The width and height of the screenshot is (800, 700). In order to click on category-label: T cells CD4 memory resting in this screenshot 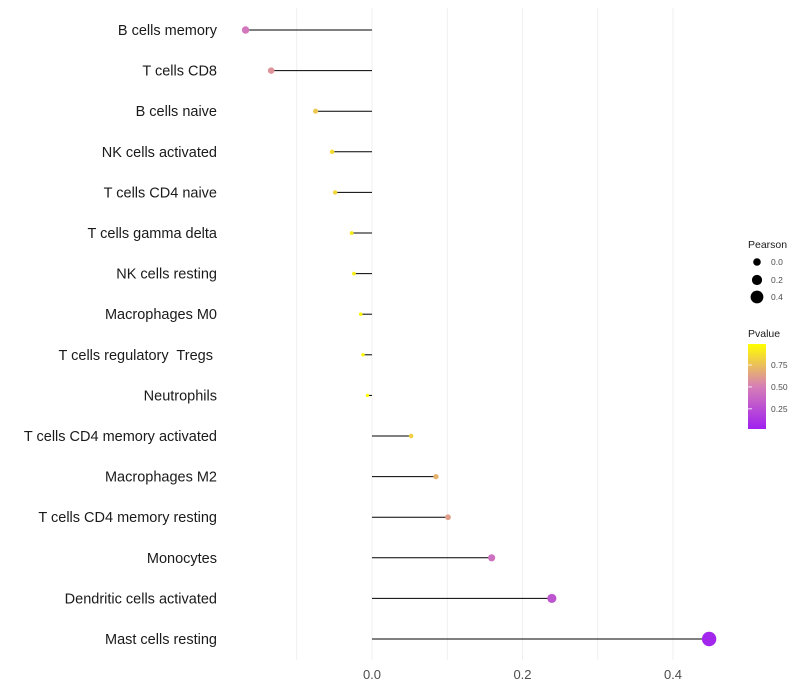, I will do `click(127, 518)`.